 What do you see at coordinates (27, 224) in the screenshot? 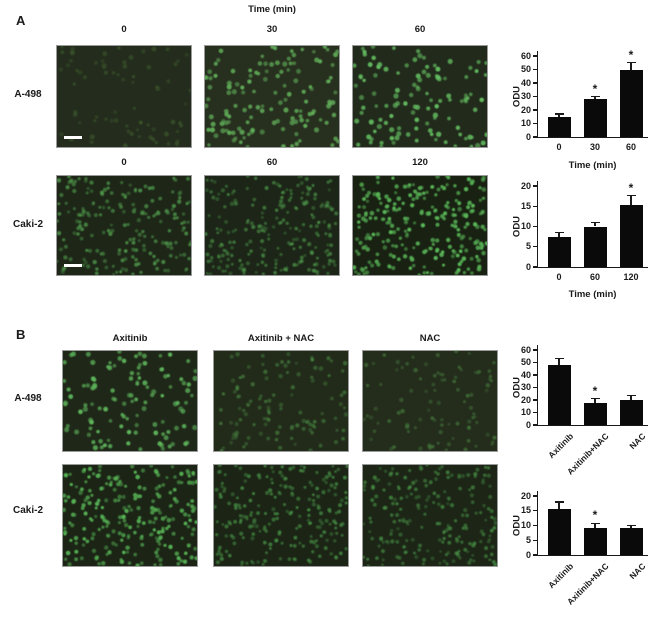
I see `row-label-caki2: Caki-2` at bounding box center [27, 224].